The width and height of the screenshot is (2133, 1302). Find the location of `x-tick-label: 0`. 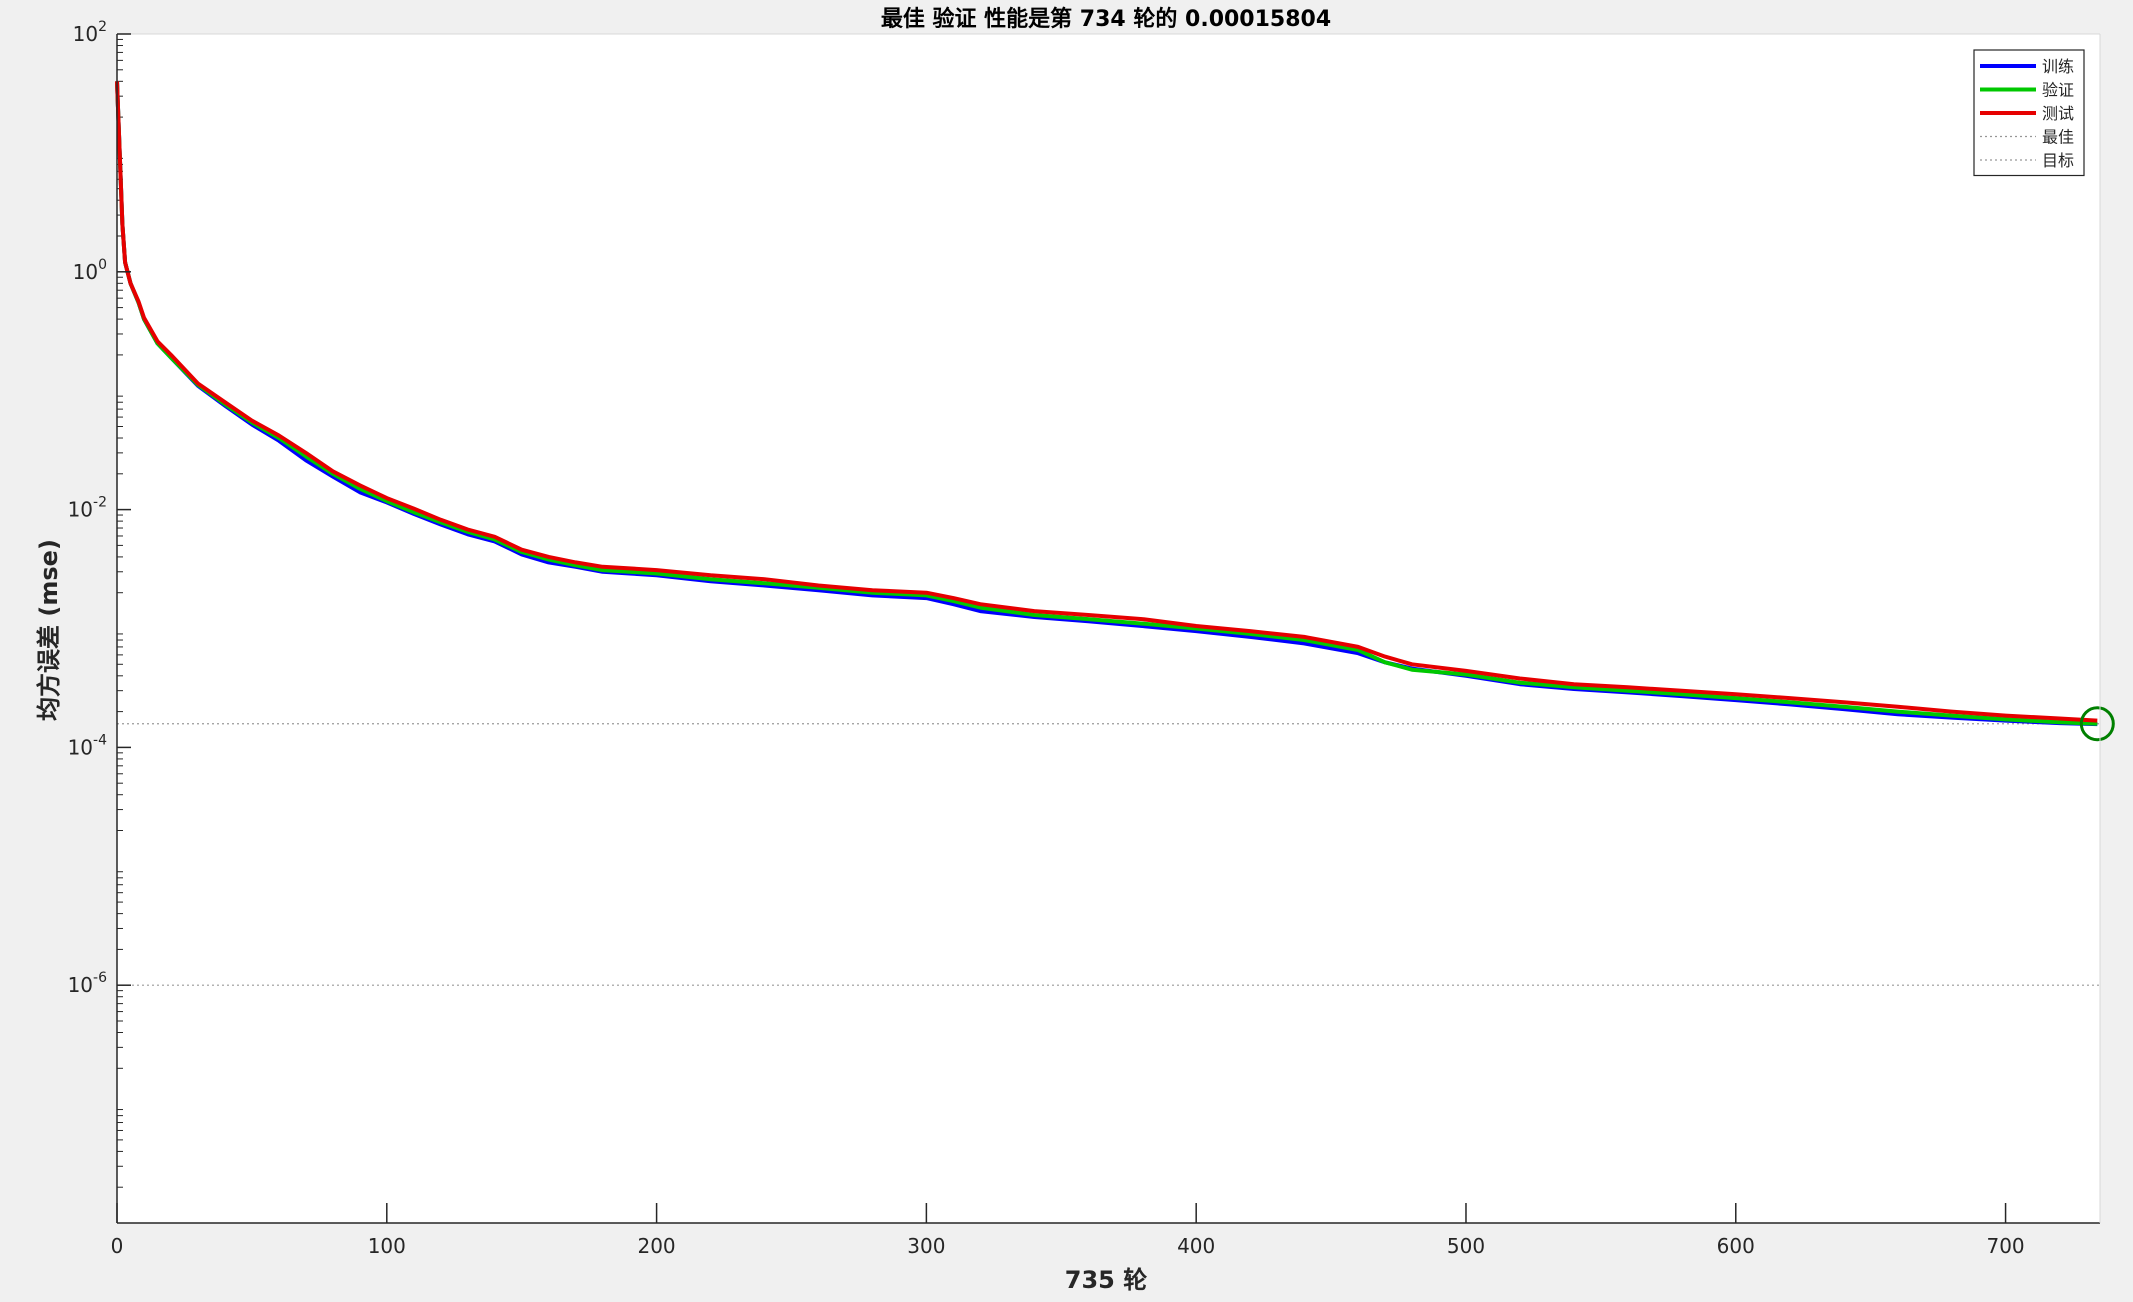

x-tick-label: 0 is located at coordinates (117, 1246).